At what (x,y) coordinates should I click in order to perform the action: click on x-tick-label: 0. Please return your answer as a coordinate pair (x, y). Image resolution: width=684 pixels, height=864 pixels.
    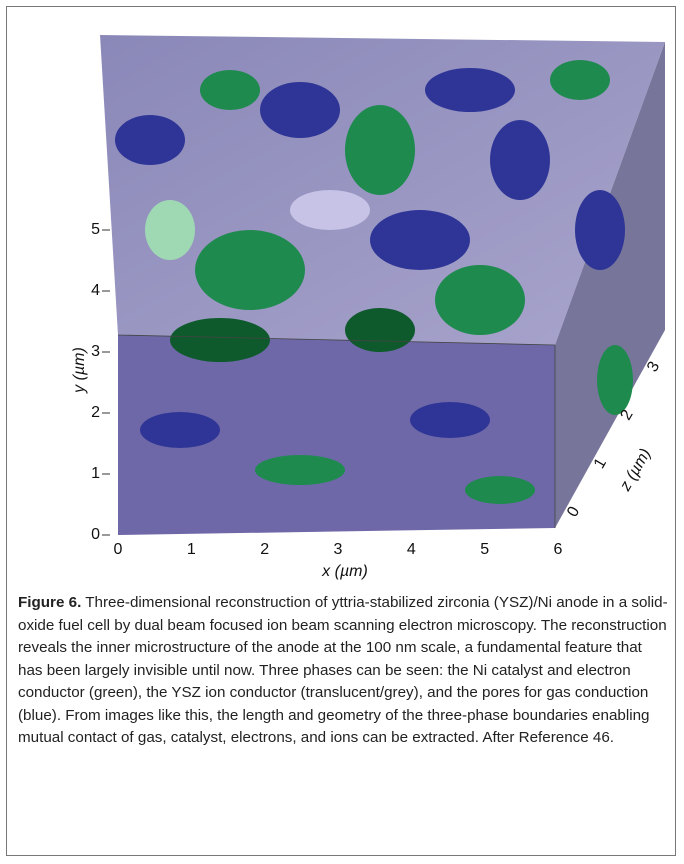
    Looking at the image, I should click on (118, 549).